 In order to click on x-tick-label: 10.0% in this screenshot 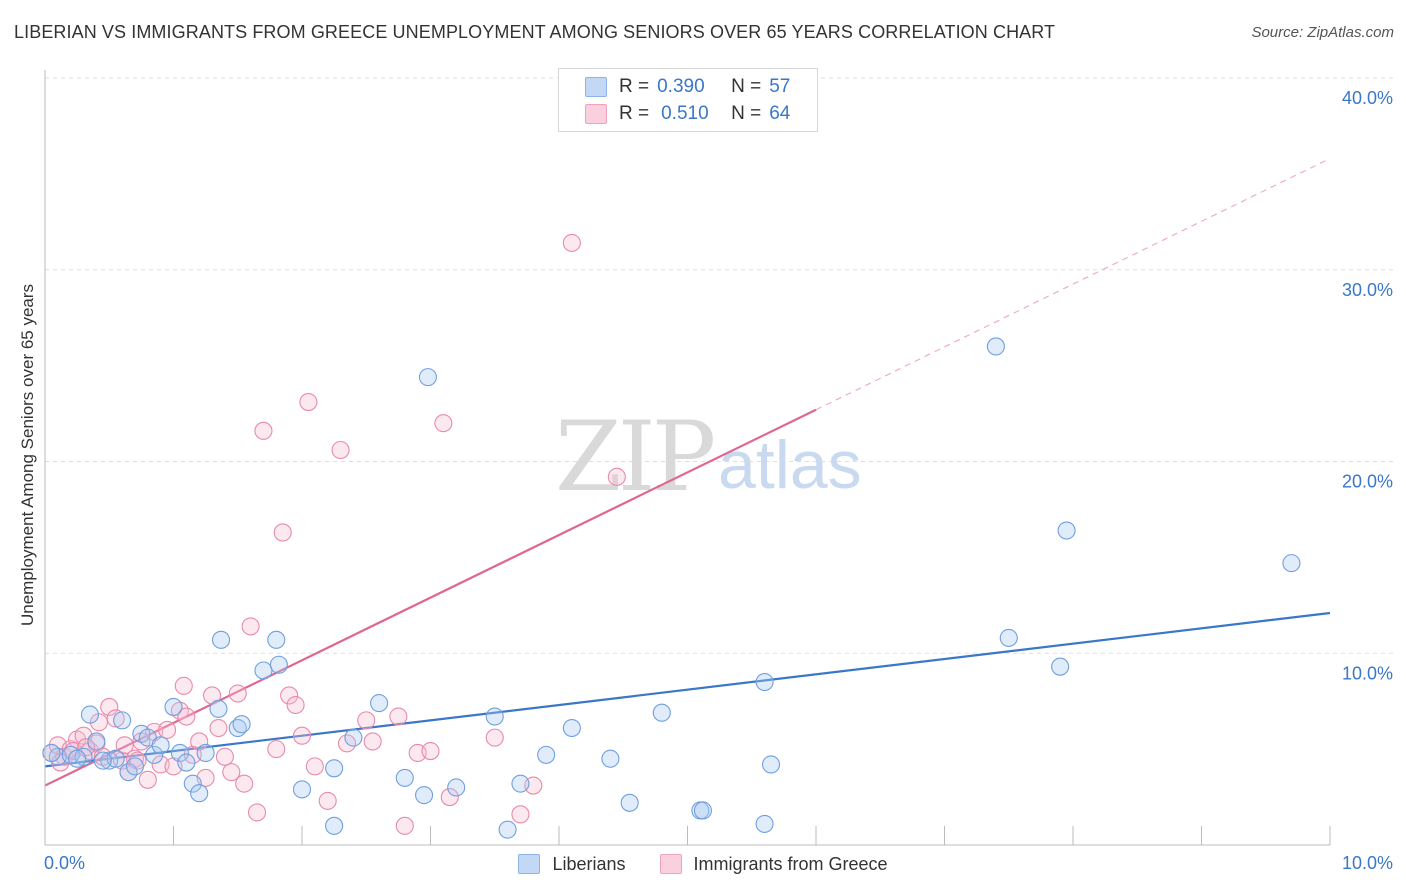, I will do `click(1367, 863)`.